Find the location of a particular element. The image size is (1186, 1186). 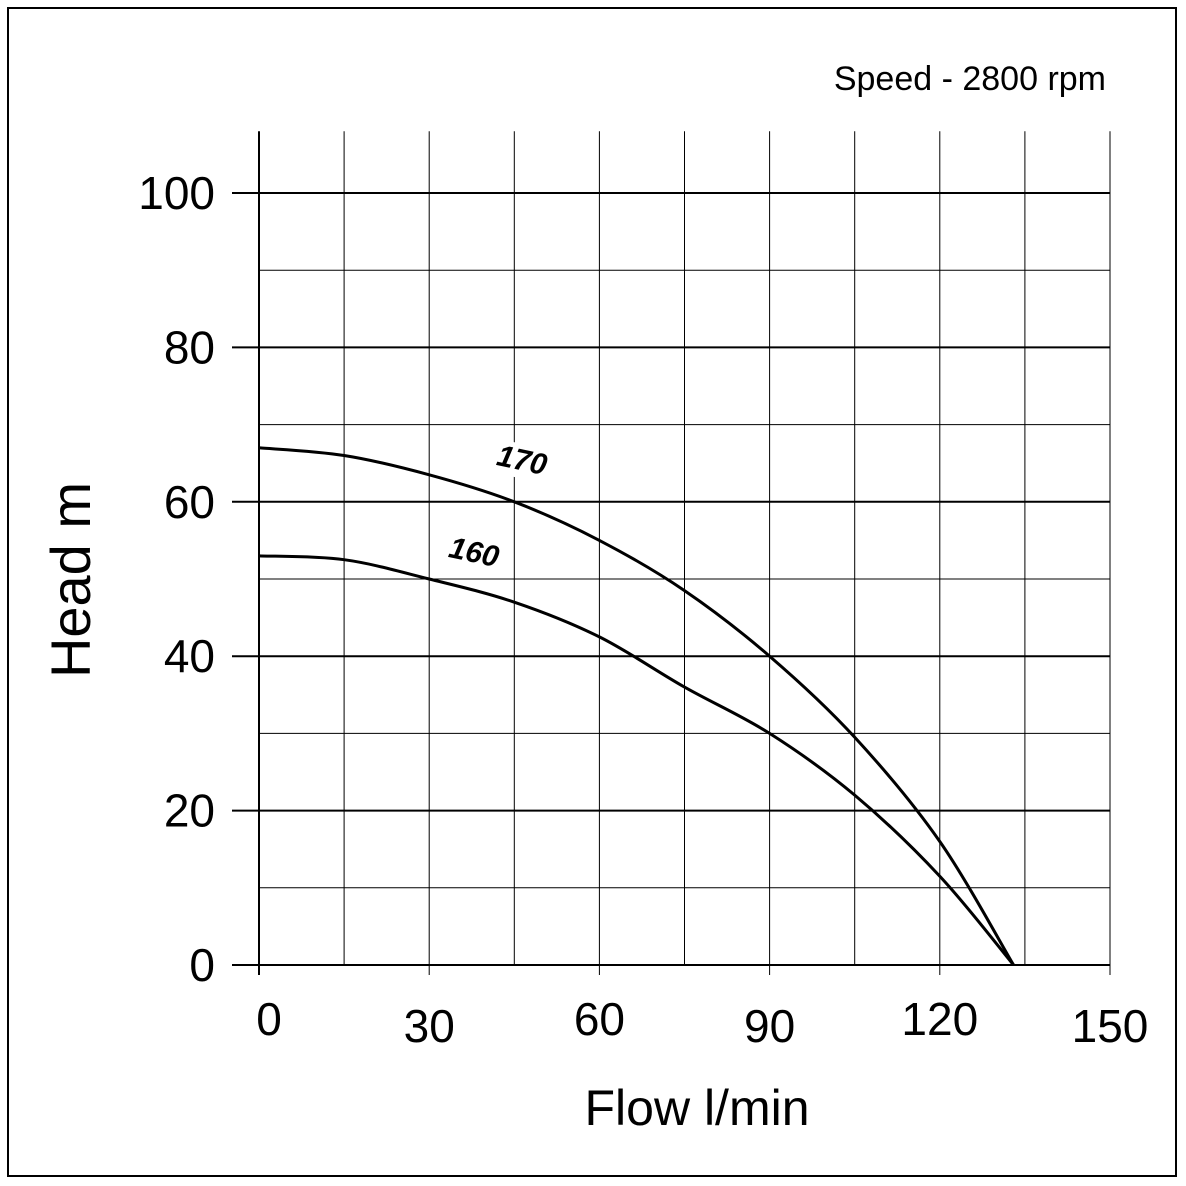

speed-annotation: Speed - 2800 rpm is located at coordinates (970, 79).